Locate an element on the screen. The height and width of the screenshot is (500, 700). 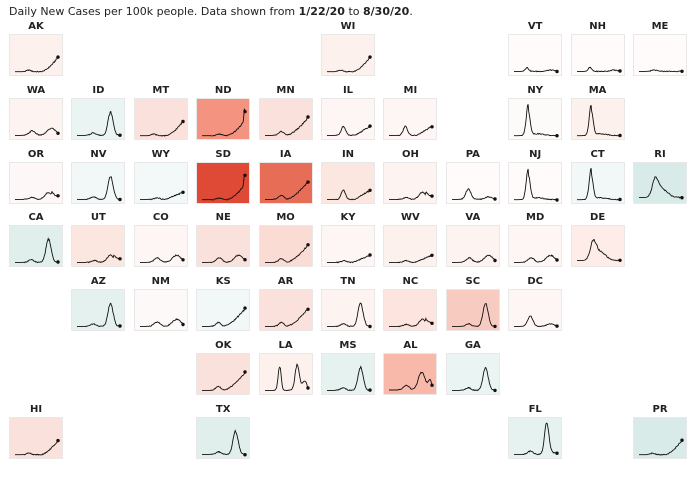
state-tile-ky: KY is located at coordinates (348, 242).